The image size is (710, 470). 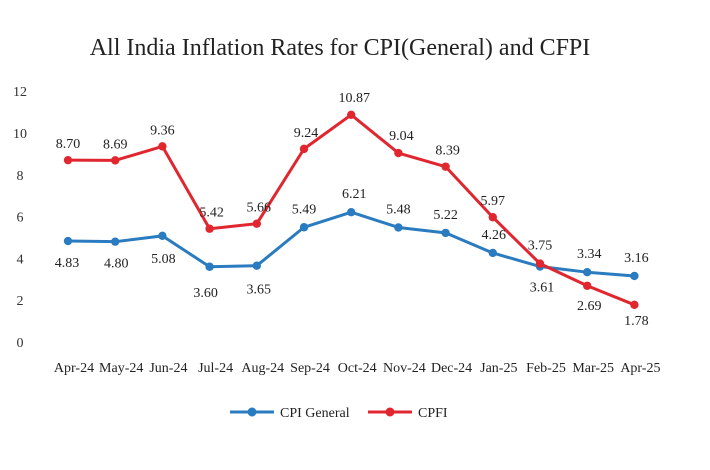 What do you see at coordinates (493, 201) in the screenshot?
I see `data-label: 5.97` at bounding box center [493, 201].